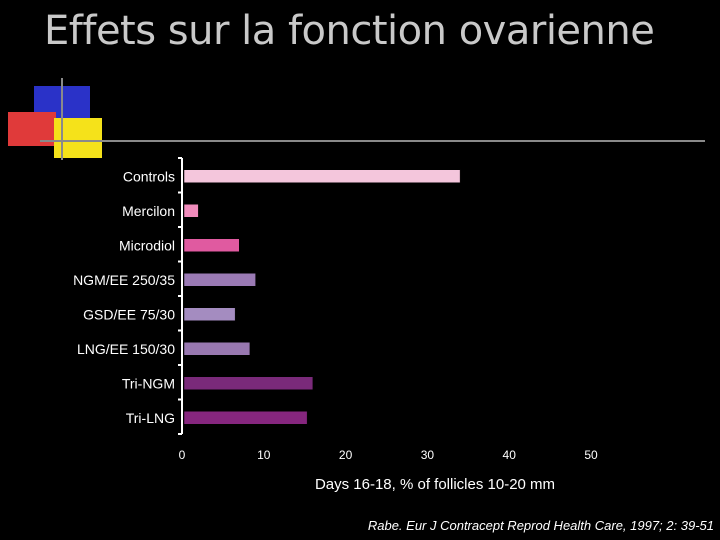 The image size is (720, 540). I want to click on category-label: Microdiol, so click(147, 245).